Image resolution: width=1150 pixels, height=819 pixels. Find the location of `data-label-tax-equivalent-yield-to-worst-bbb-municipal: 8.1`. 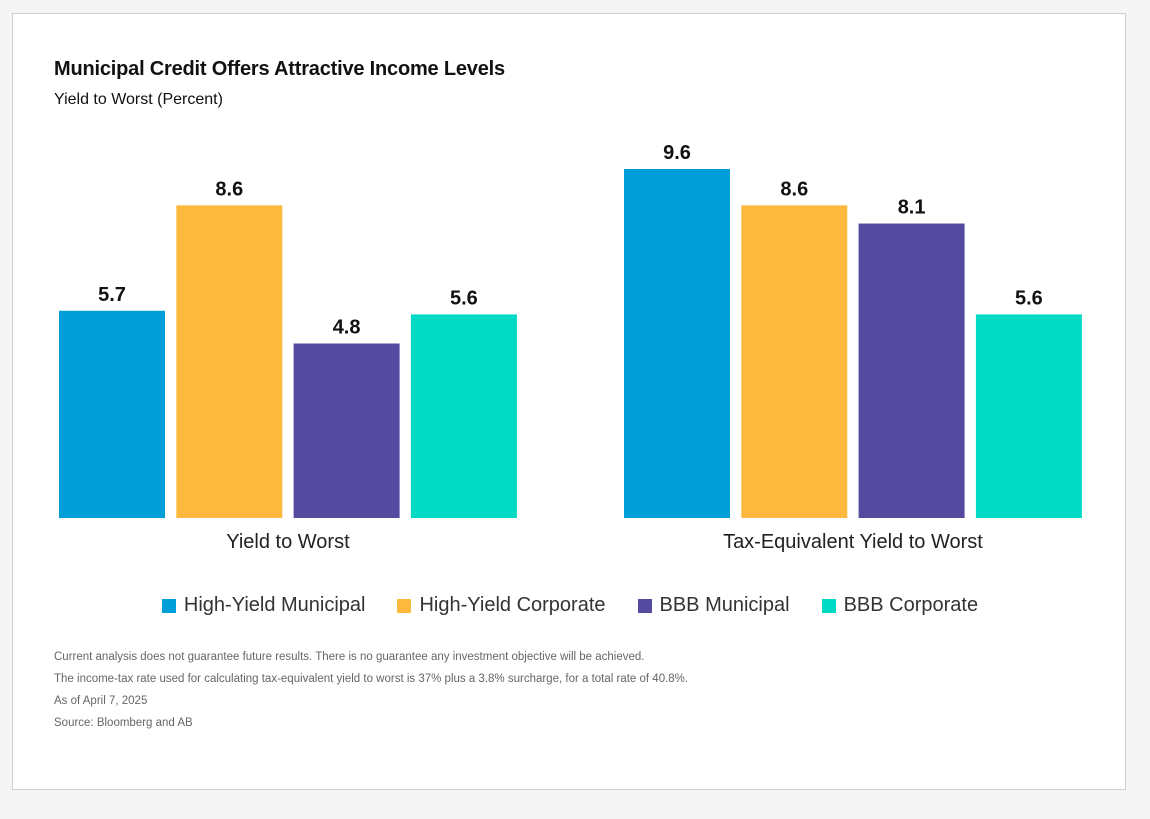

data-label-tax-equivalent-yield-to-worst-bbb-municipal: 8.1 is located at coordinates (912, 208).